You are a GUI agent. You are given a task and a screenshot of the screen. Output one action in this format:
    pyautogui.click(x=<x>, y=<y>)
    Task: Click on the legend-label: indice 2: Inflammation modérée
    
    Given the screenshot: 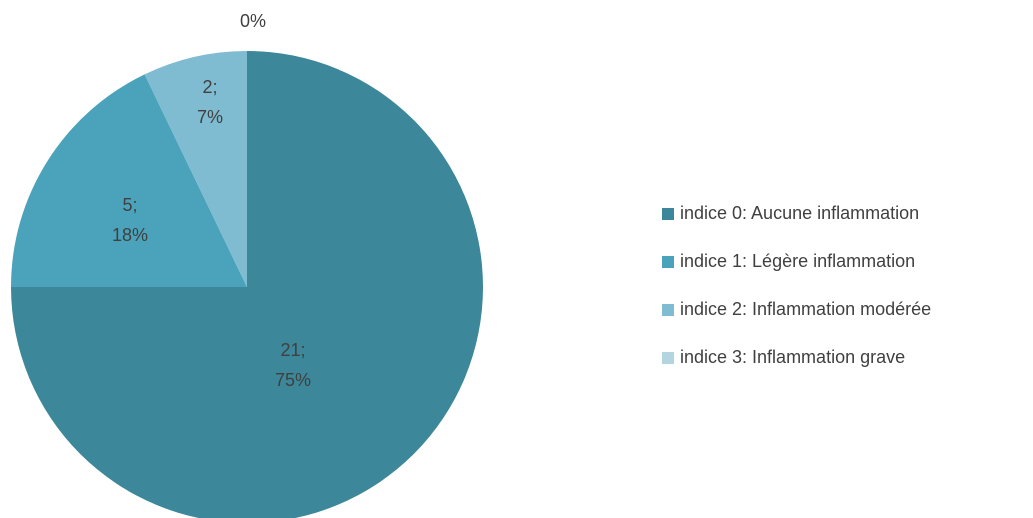 What is the action you would take?
    pyautogui.click(x=805, y=309)
    